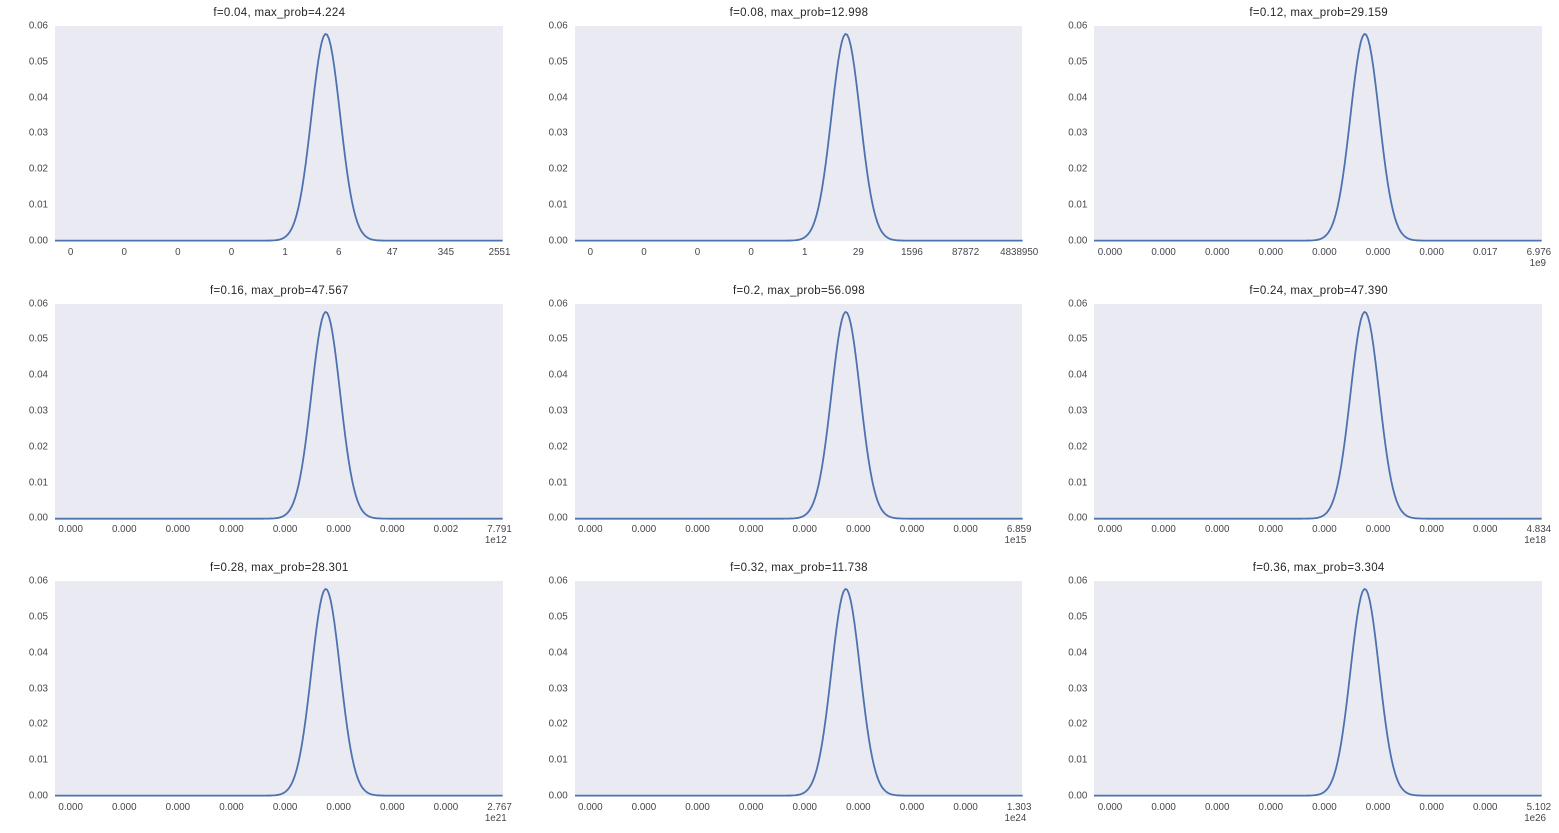 Image resolution: width=1559 pixels, height=833 pixels. I want to click on x-tick-label: 4838950, so click(1019, 252).